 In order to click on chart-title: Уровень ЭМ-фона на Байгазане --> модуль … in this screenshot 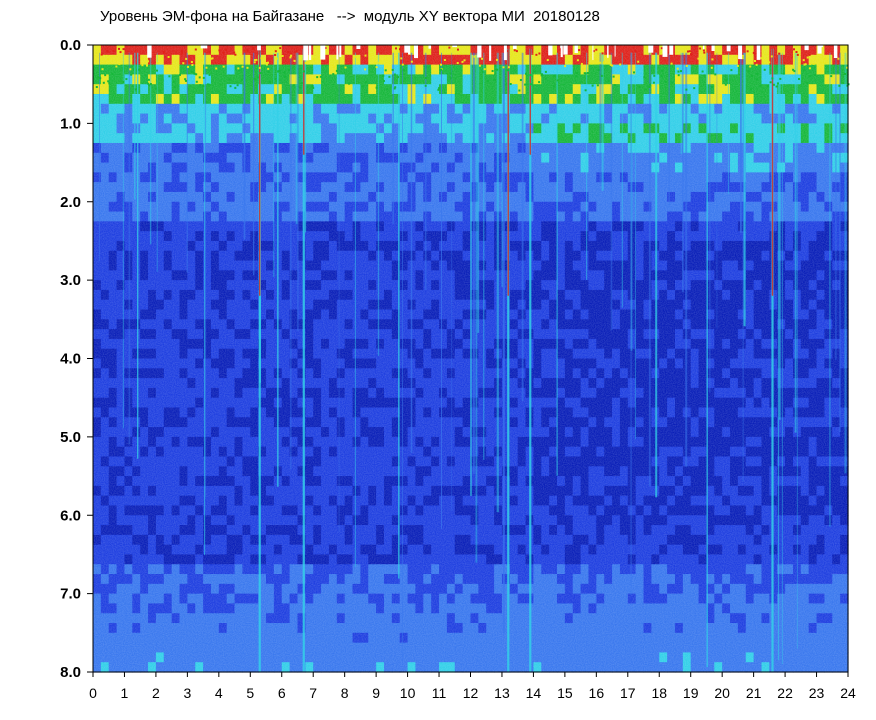, I will do `click(350, 16)`.